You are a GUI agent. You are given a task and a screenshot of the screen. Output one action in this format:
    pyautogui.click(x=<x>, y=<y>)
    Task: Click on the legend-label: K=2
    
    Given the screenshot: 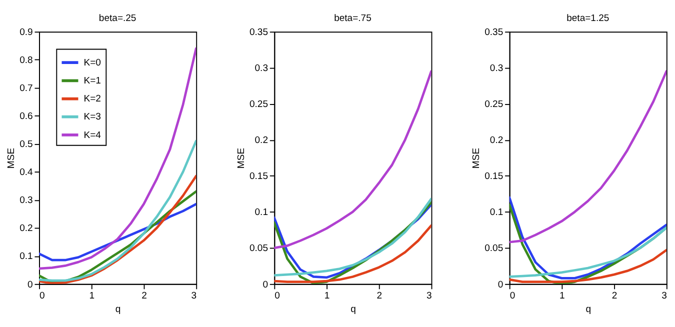 What is the action you would take?
    pyautogui.click(x=92, y=99)
    